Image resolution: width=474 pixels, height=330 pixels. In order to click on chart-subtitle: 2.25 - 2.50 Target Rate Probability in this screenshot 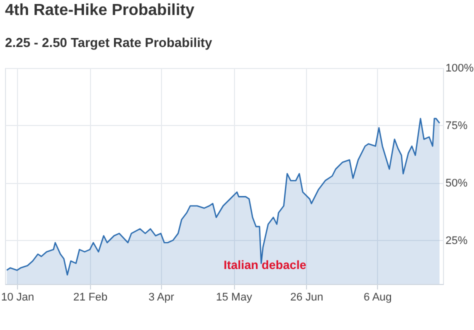, I will do `click(109, 42)`.